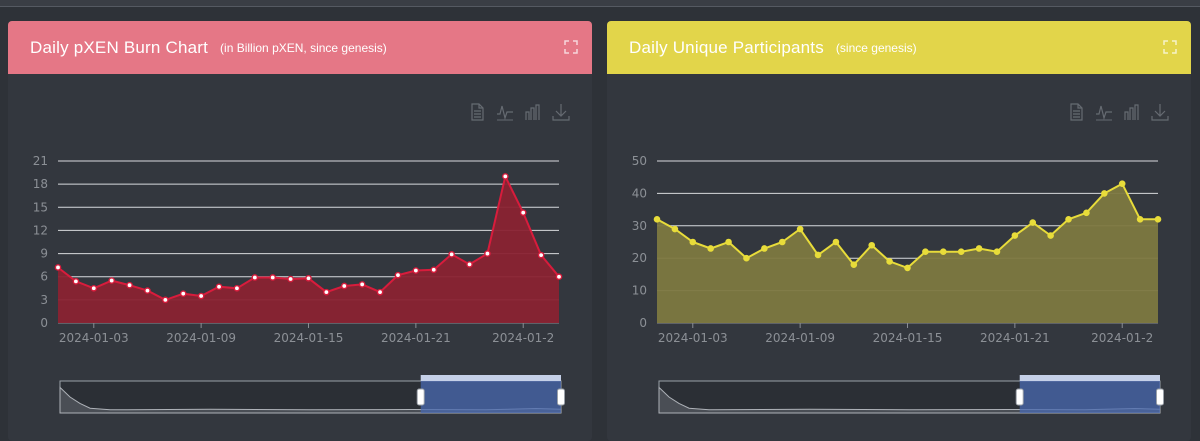 The height and width of the screenshot is (441, 1200). I want to click on y-tick-label: 3, so click(44, 300).